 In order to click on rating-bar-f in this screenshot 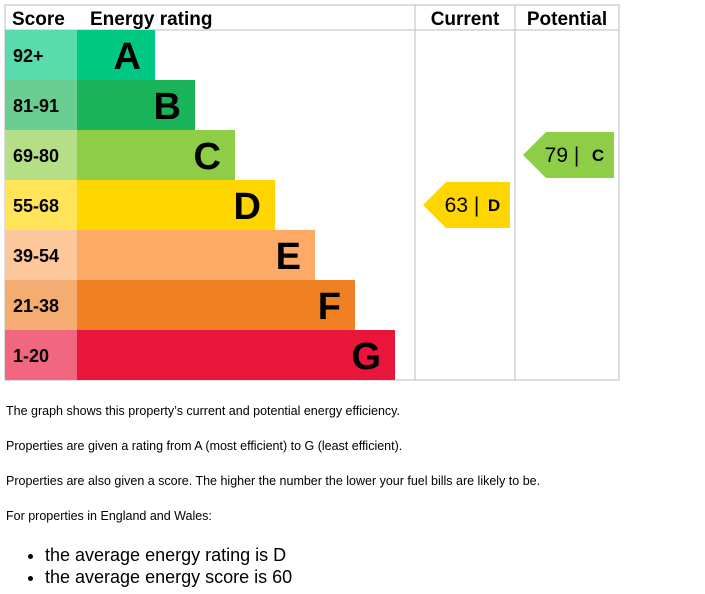, I will do `click(216, 305)`.